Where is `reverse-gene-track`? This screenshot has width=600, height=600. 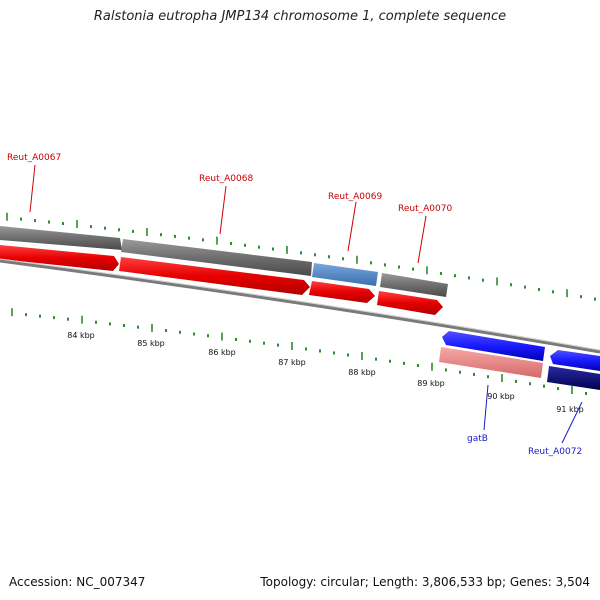 reverse-gene-track is located at coordinates (519, 360).